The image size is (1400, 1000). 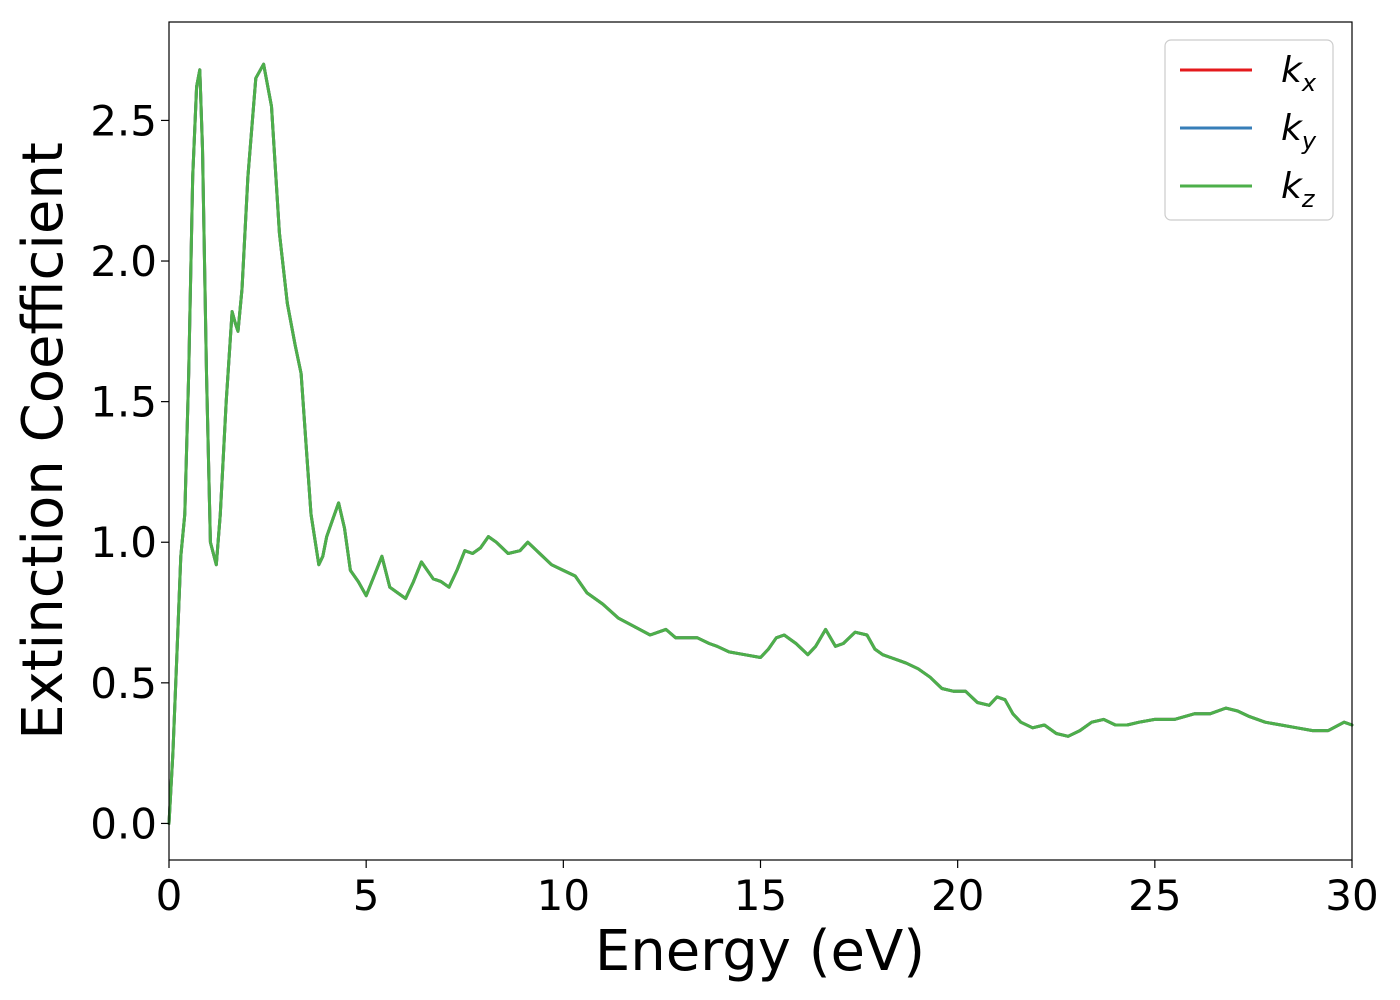 What do you see at coordinates (123, 823) in the screenshot?
I see `y-tick-label: 0.0` at bounding box center [123, 823].